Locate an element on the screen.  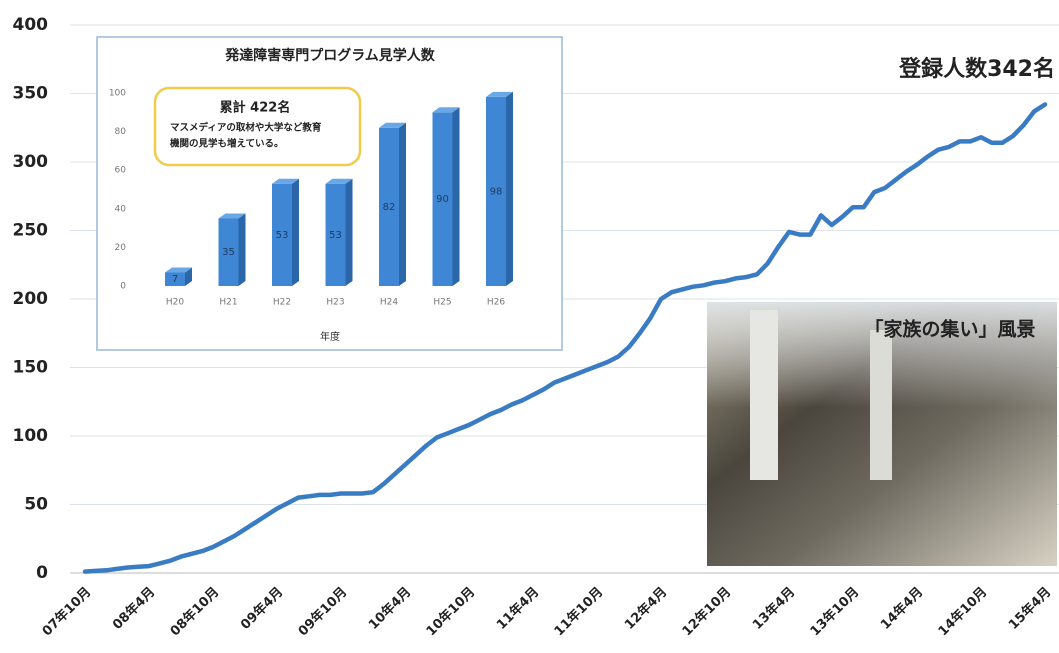
x-tick-label: H24 is located at coordinates (389, 303).